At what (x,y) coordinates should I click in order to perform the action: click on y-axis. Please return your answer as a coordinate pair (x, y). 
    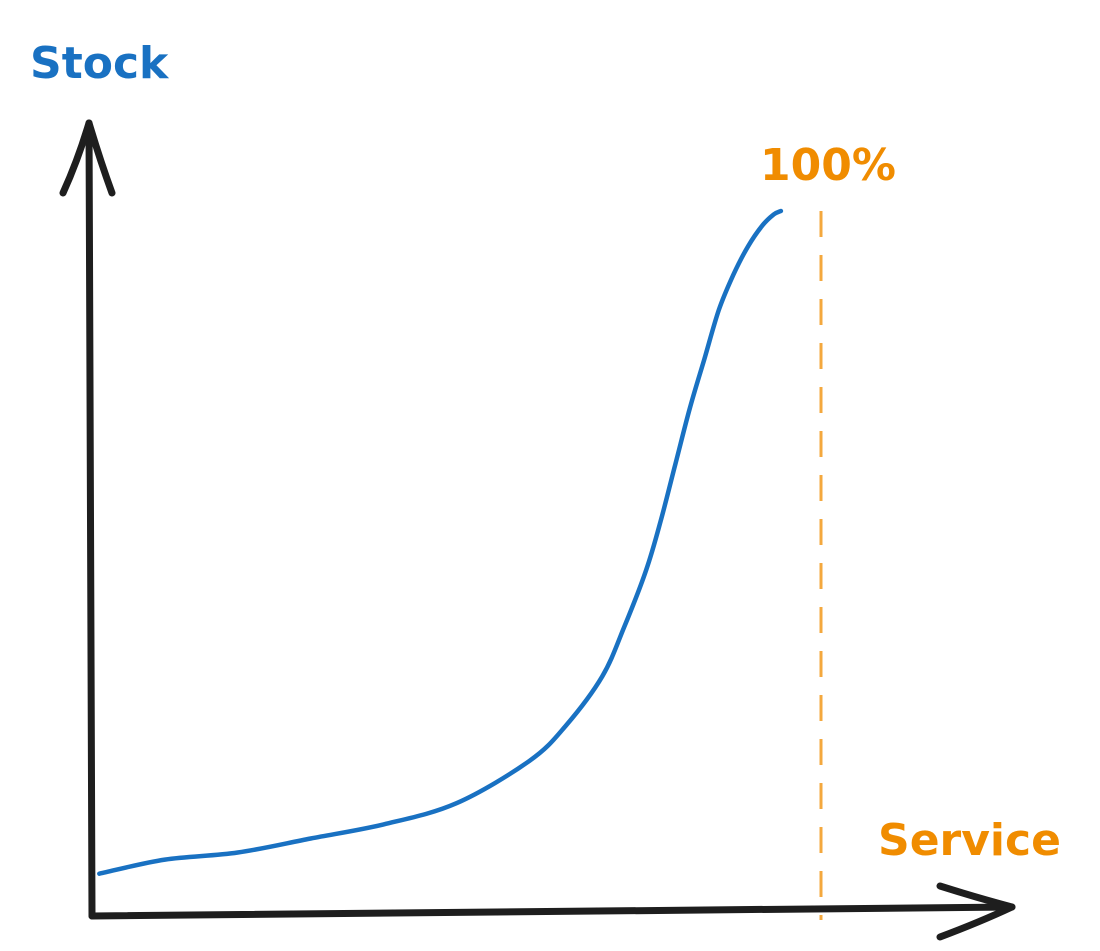
    Looking at the image, I should click on (90, 519).